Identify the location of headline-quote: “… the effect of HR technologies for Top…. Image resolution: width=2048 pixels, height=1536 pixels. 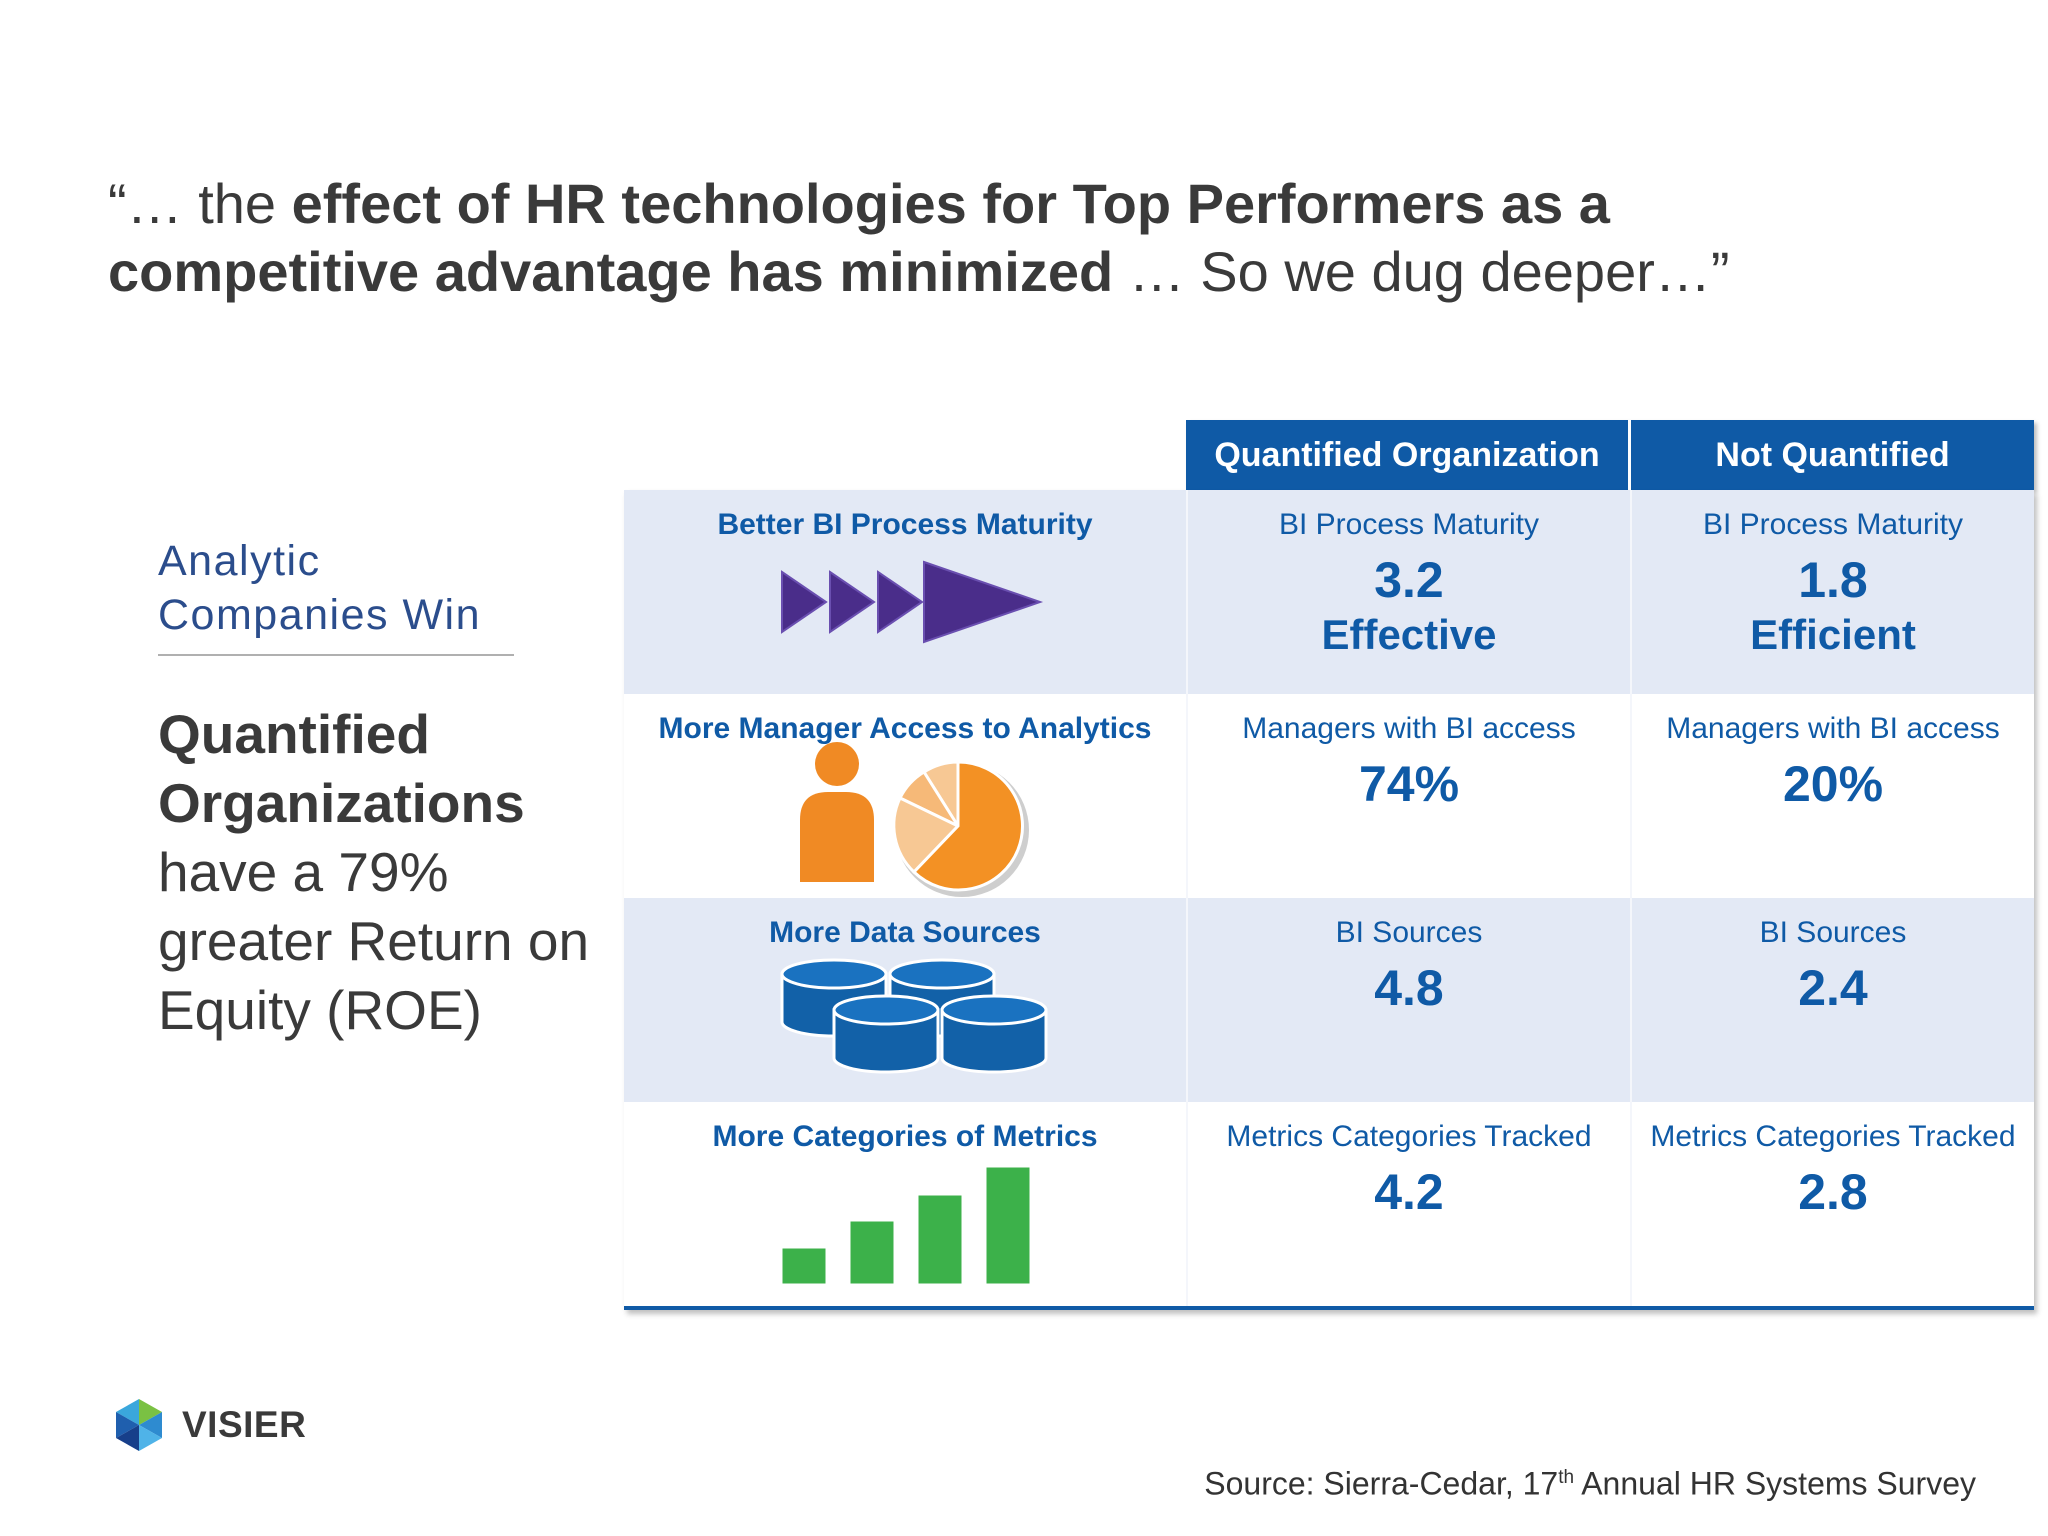
(1008, 238).